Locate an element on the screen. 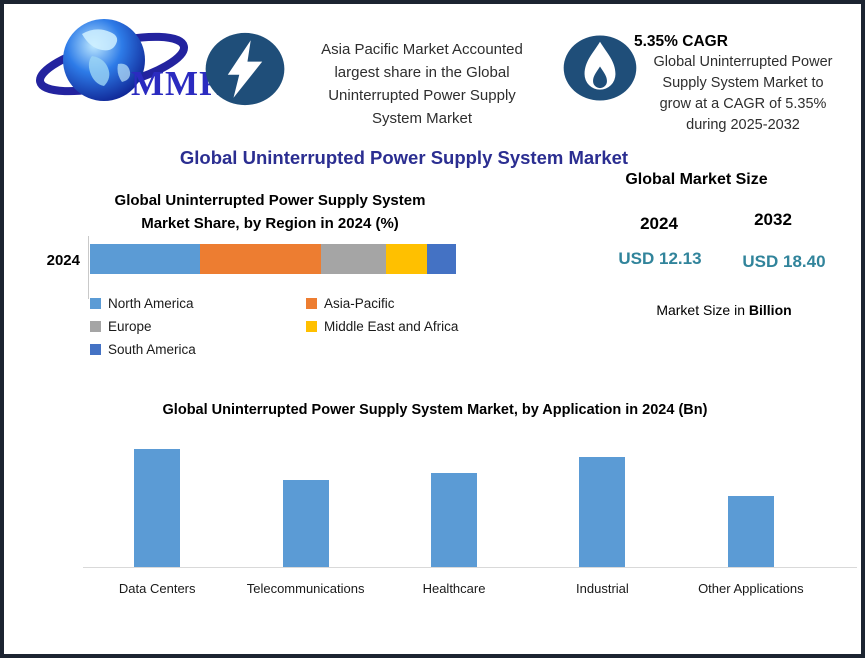  application-chart-baseline is located at coordinates (470, 567).